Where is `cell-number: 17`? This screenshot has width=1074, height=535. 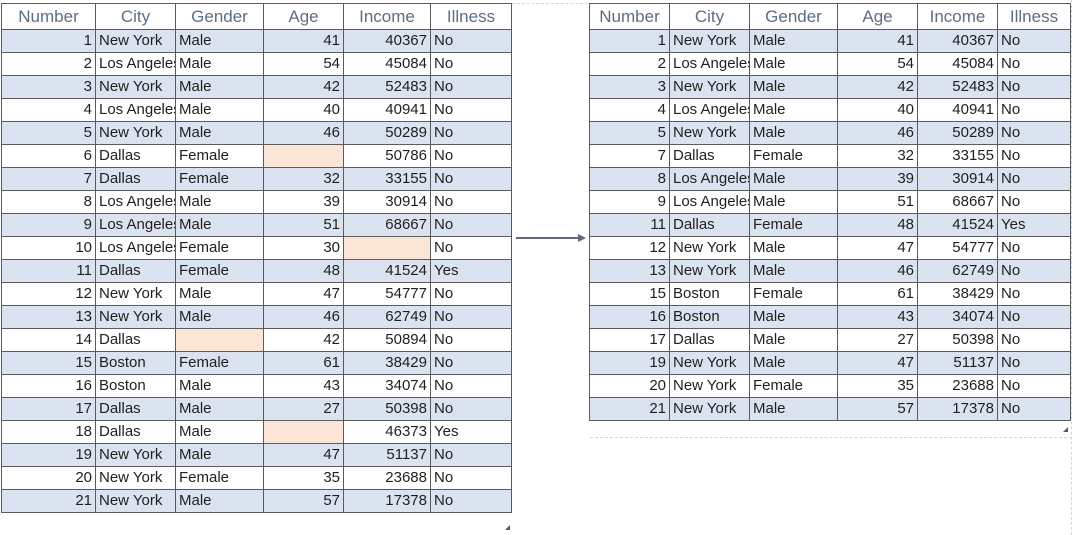 cell-number: 17 is located at coordinates (48, 409).